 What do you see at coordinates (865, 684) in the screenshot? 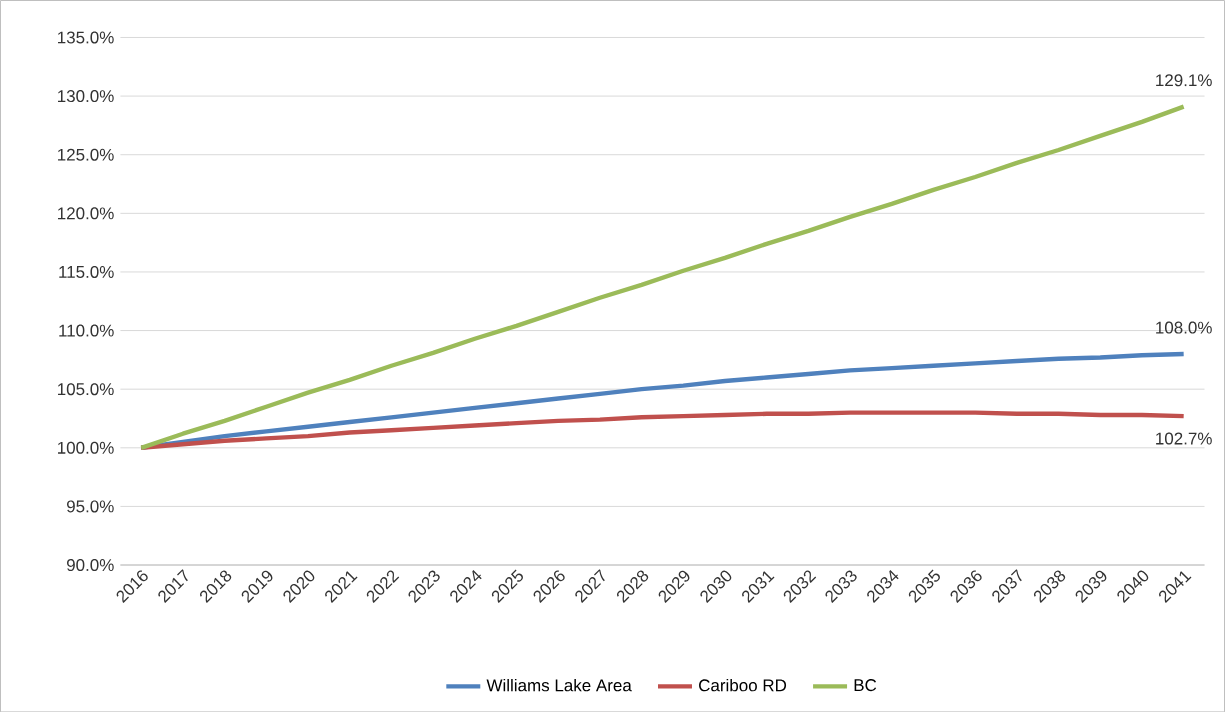
I see `legend-label: BC` at bounding box center [865, 684].